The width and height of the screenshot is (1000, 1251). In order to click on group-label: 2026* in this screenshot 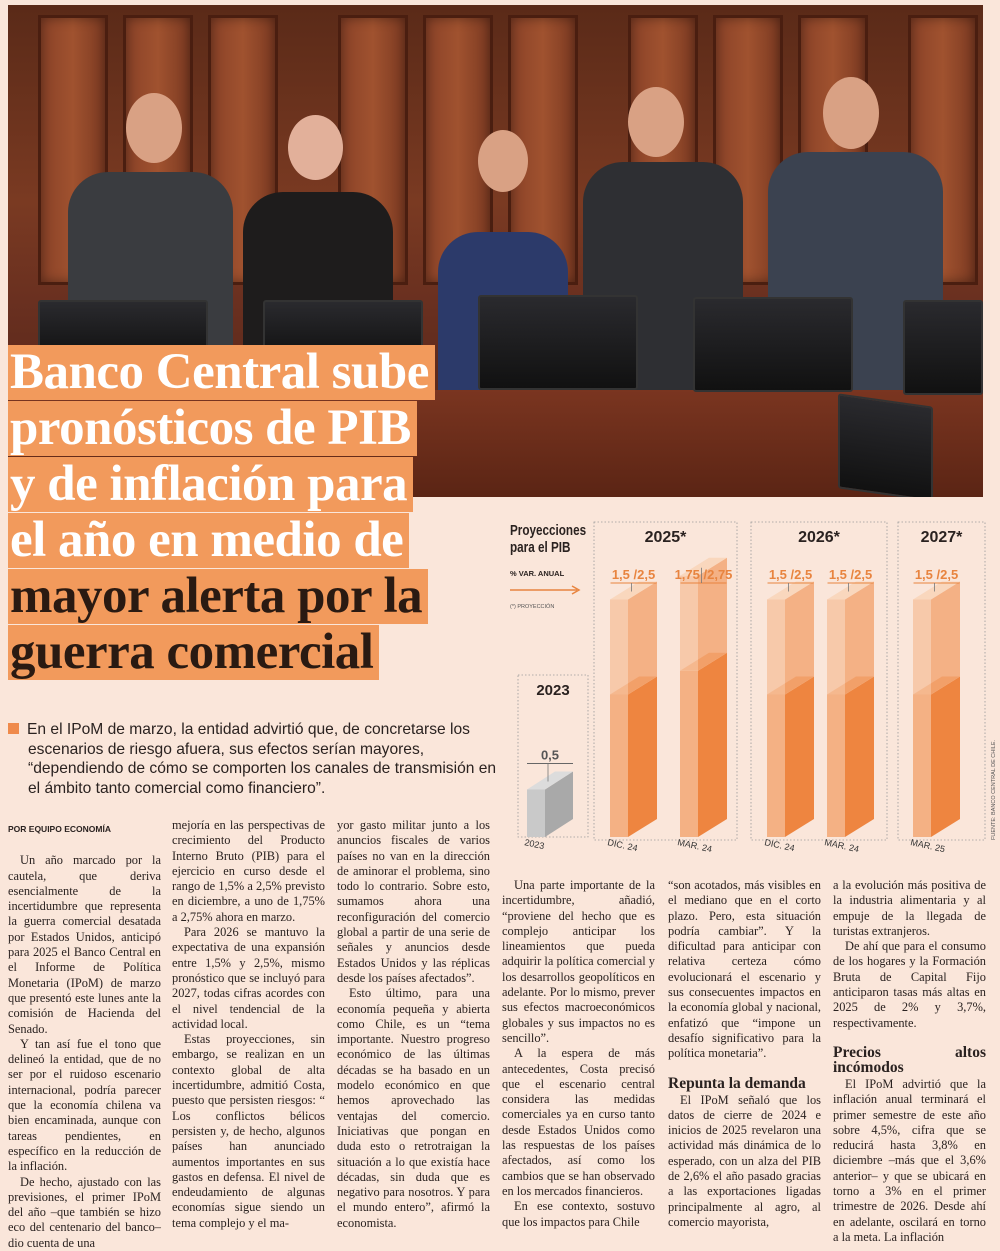, I will do `click(819, 537)`.